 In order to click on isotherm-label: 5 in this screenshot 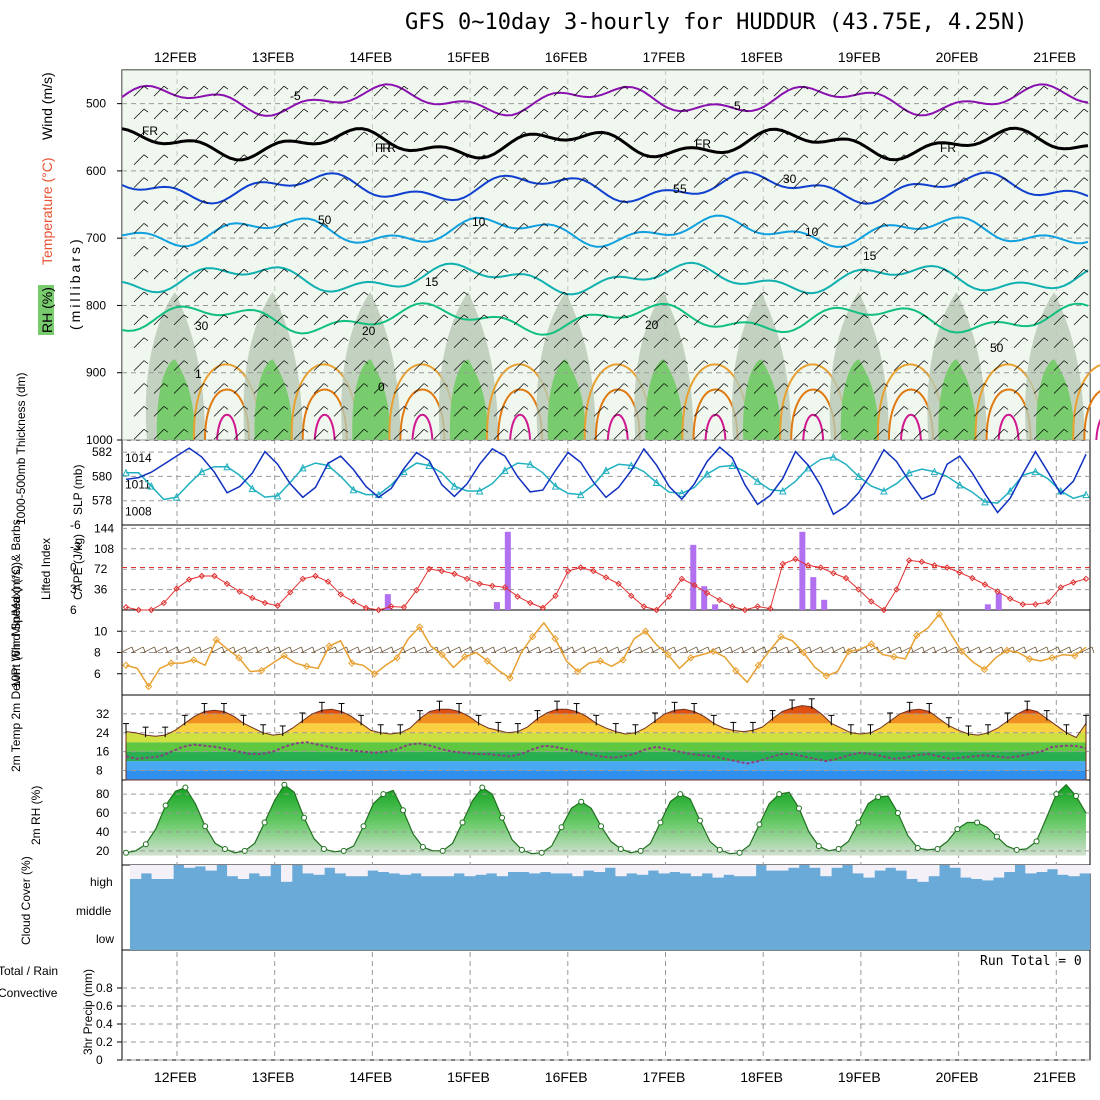, I will do `click(676, 189)`.